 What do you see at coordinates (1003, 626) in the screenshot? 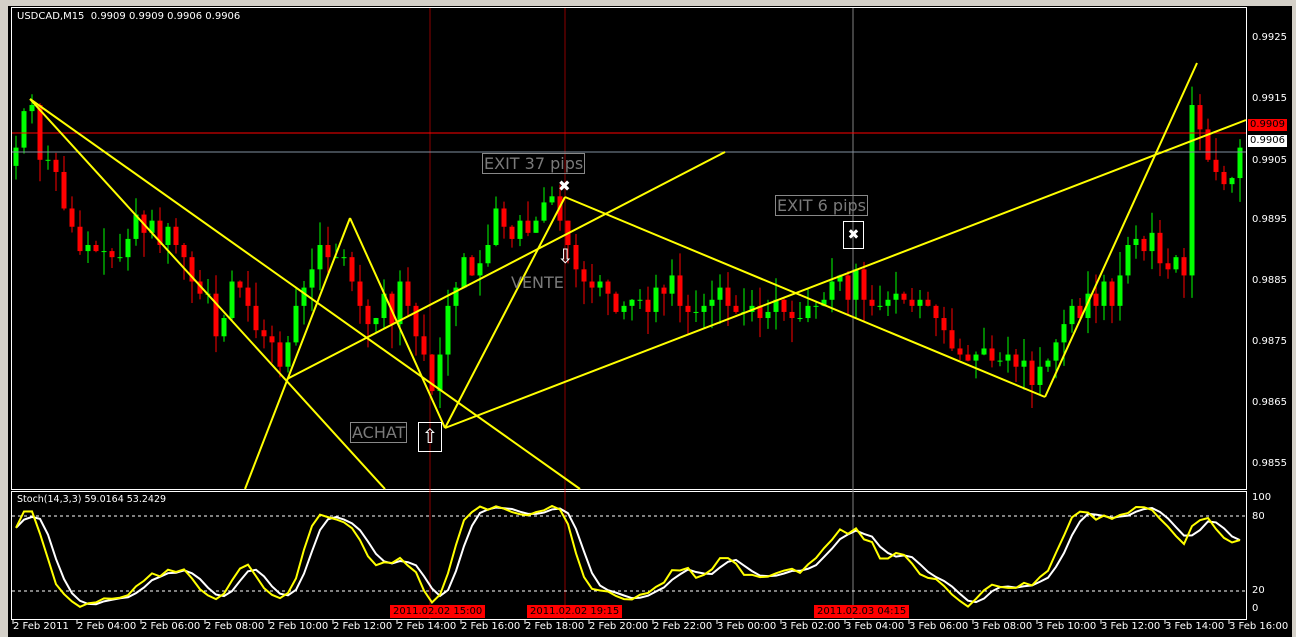
I see `time-label: 3 Feb 08:00` at bounding box center [1003, 626].